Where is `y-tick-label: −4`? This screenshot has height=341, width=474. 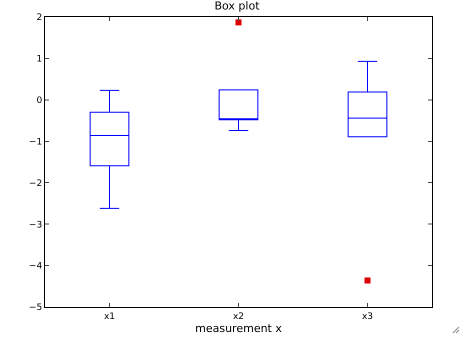 y-tick-label: −4 is located at coordinates (35, 267).